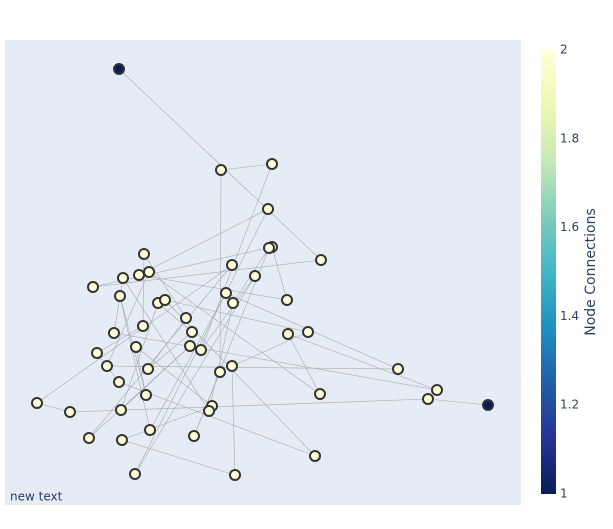 The height and width of the screenshot is (529, 613). I want to click on colorbar-tick-label: 1, so click(564, 494).